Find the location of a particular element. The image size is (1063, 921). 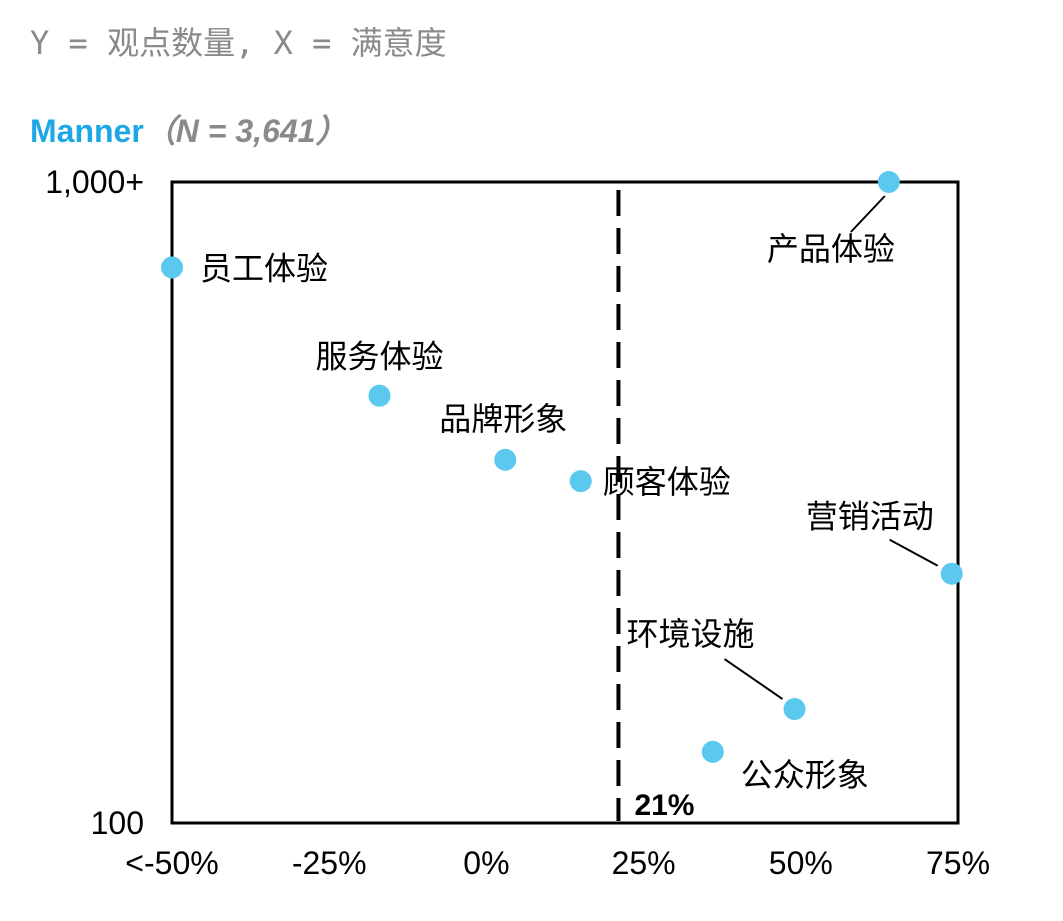

point-4-label: 顾客体验 is located at coordinates (667, 482).